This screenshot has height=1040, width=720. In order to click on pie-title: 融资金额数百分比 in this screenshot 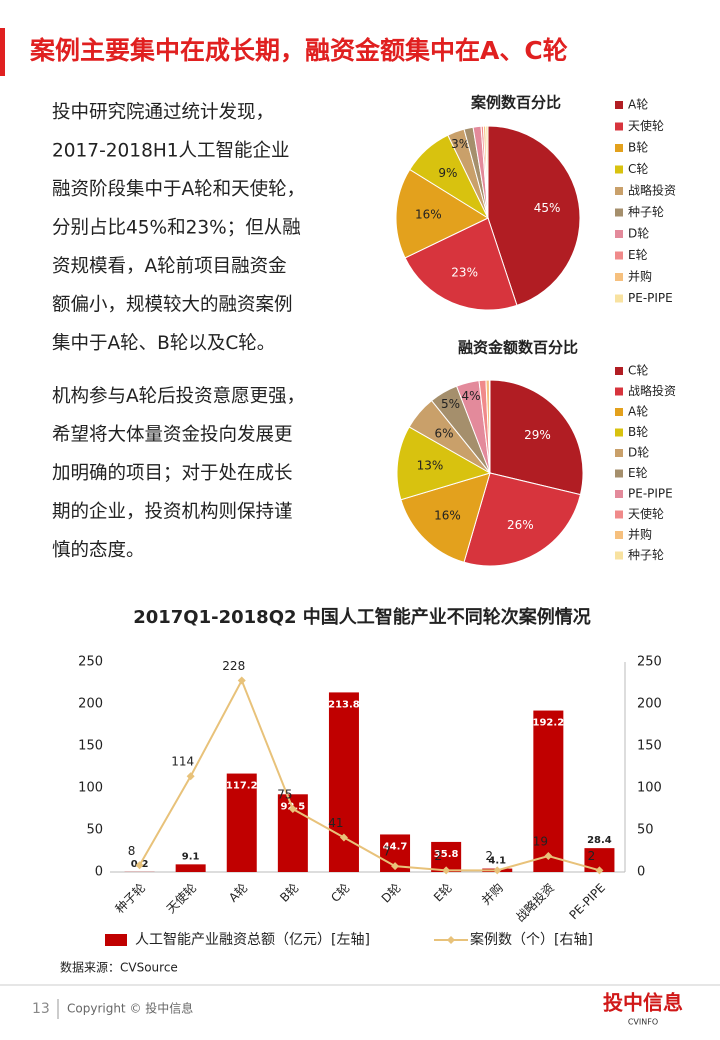, I will do `click(518, 348)`.